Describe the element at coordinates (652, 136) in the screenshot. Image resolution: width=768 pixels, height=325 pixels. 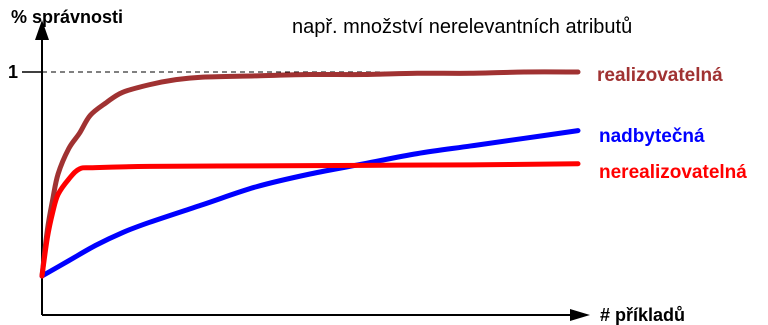
I see `series-label-nadbytecna: nadbytečná` at that location.